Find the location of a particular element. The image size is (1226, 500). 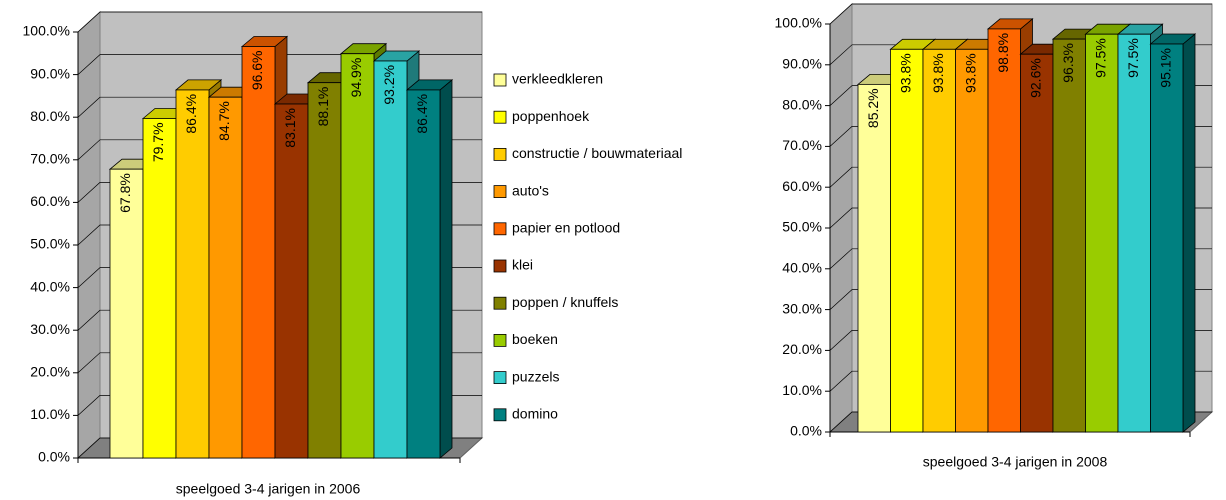

value-label: 96.6% is located at coordinates (257, 70).